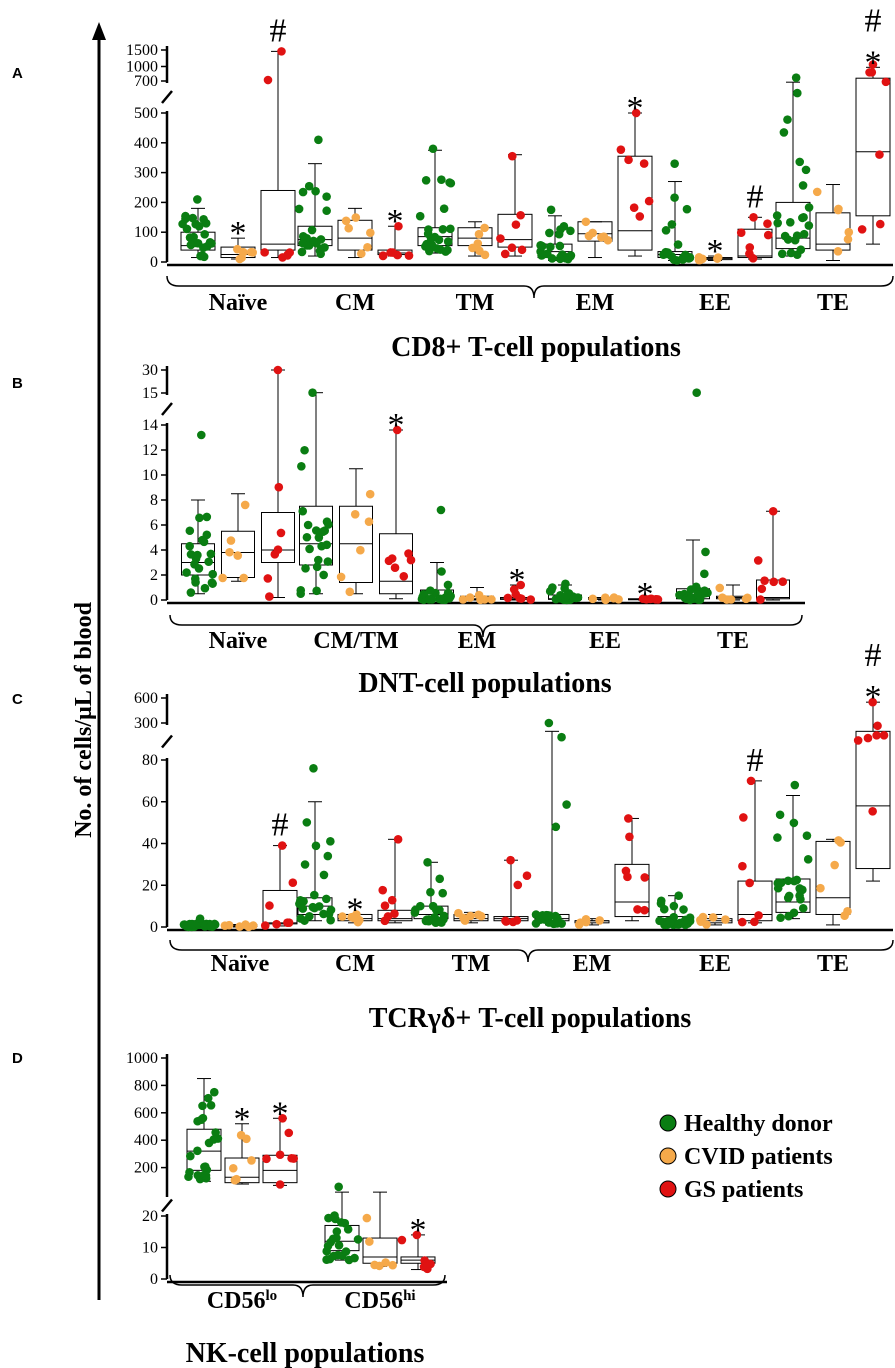 The width and height of the screenshot is (895, 1368). Describe the element at coordinates (84, 719) in the screenshot. I see `y-axis-title: No. of cells/µL of blood` at that location.